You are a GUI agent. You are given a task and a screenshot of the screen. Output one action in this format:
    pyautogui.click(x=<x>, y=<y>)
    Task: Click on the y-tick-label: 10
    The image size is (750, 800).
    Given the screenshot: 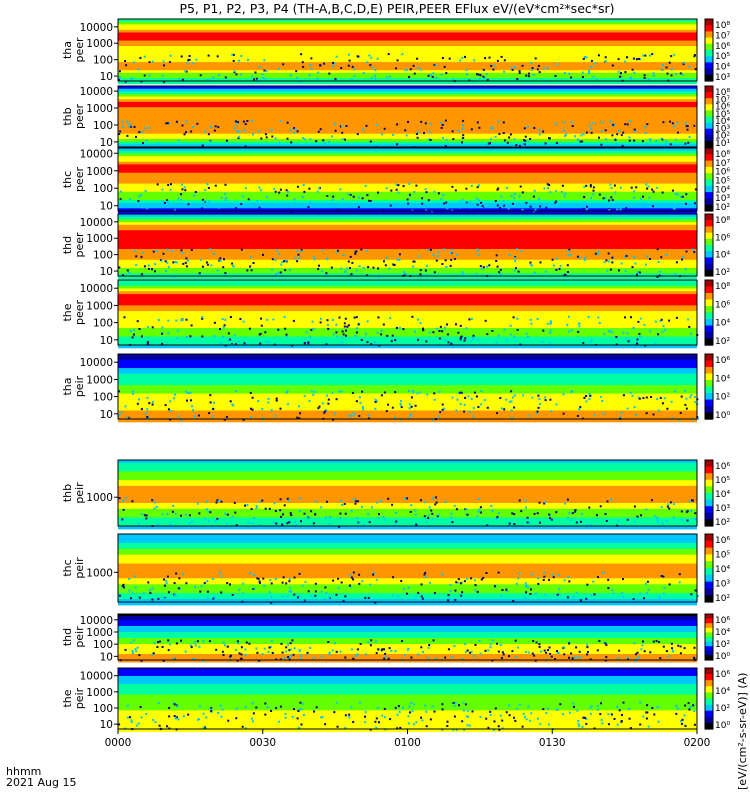 What is the action you would take?
    pyautogui.click(x=106, y=143)
    